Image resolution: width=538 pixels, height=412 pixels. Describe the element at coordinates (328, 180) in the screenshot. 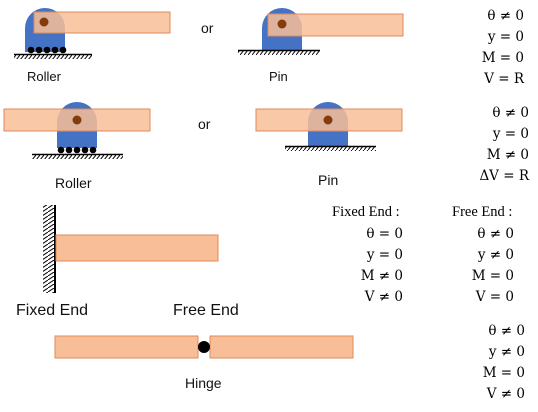

I see `pin-label-2: Pin` at that location.